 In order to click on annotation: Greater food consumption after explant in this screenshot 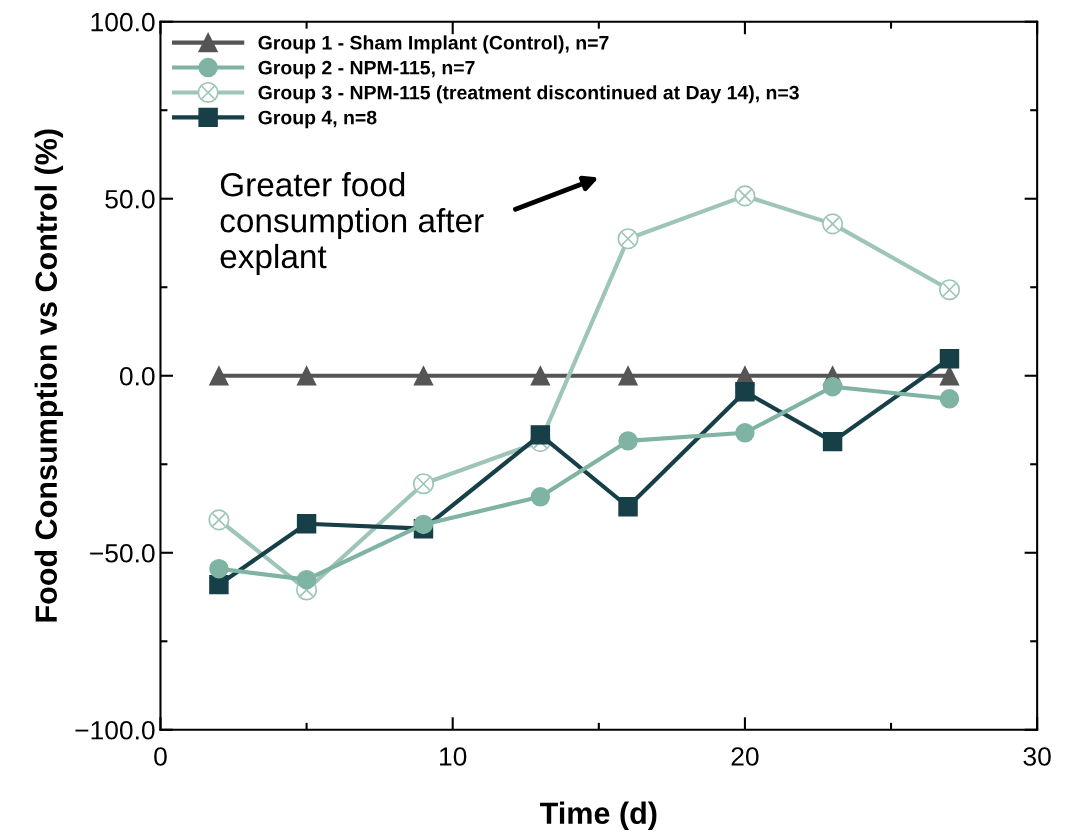, I will do `click(352, 223)`.